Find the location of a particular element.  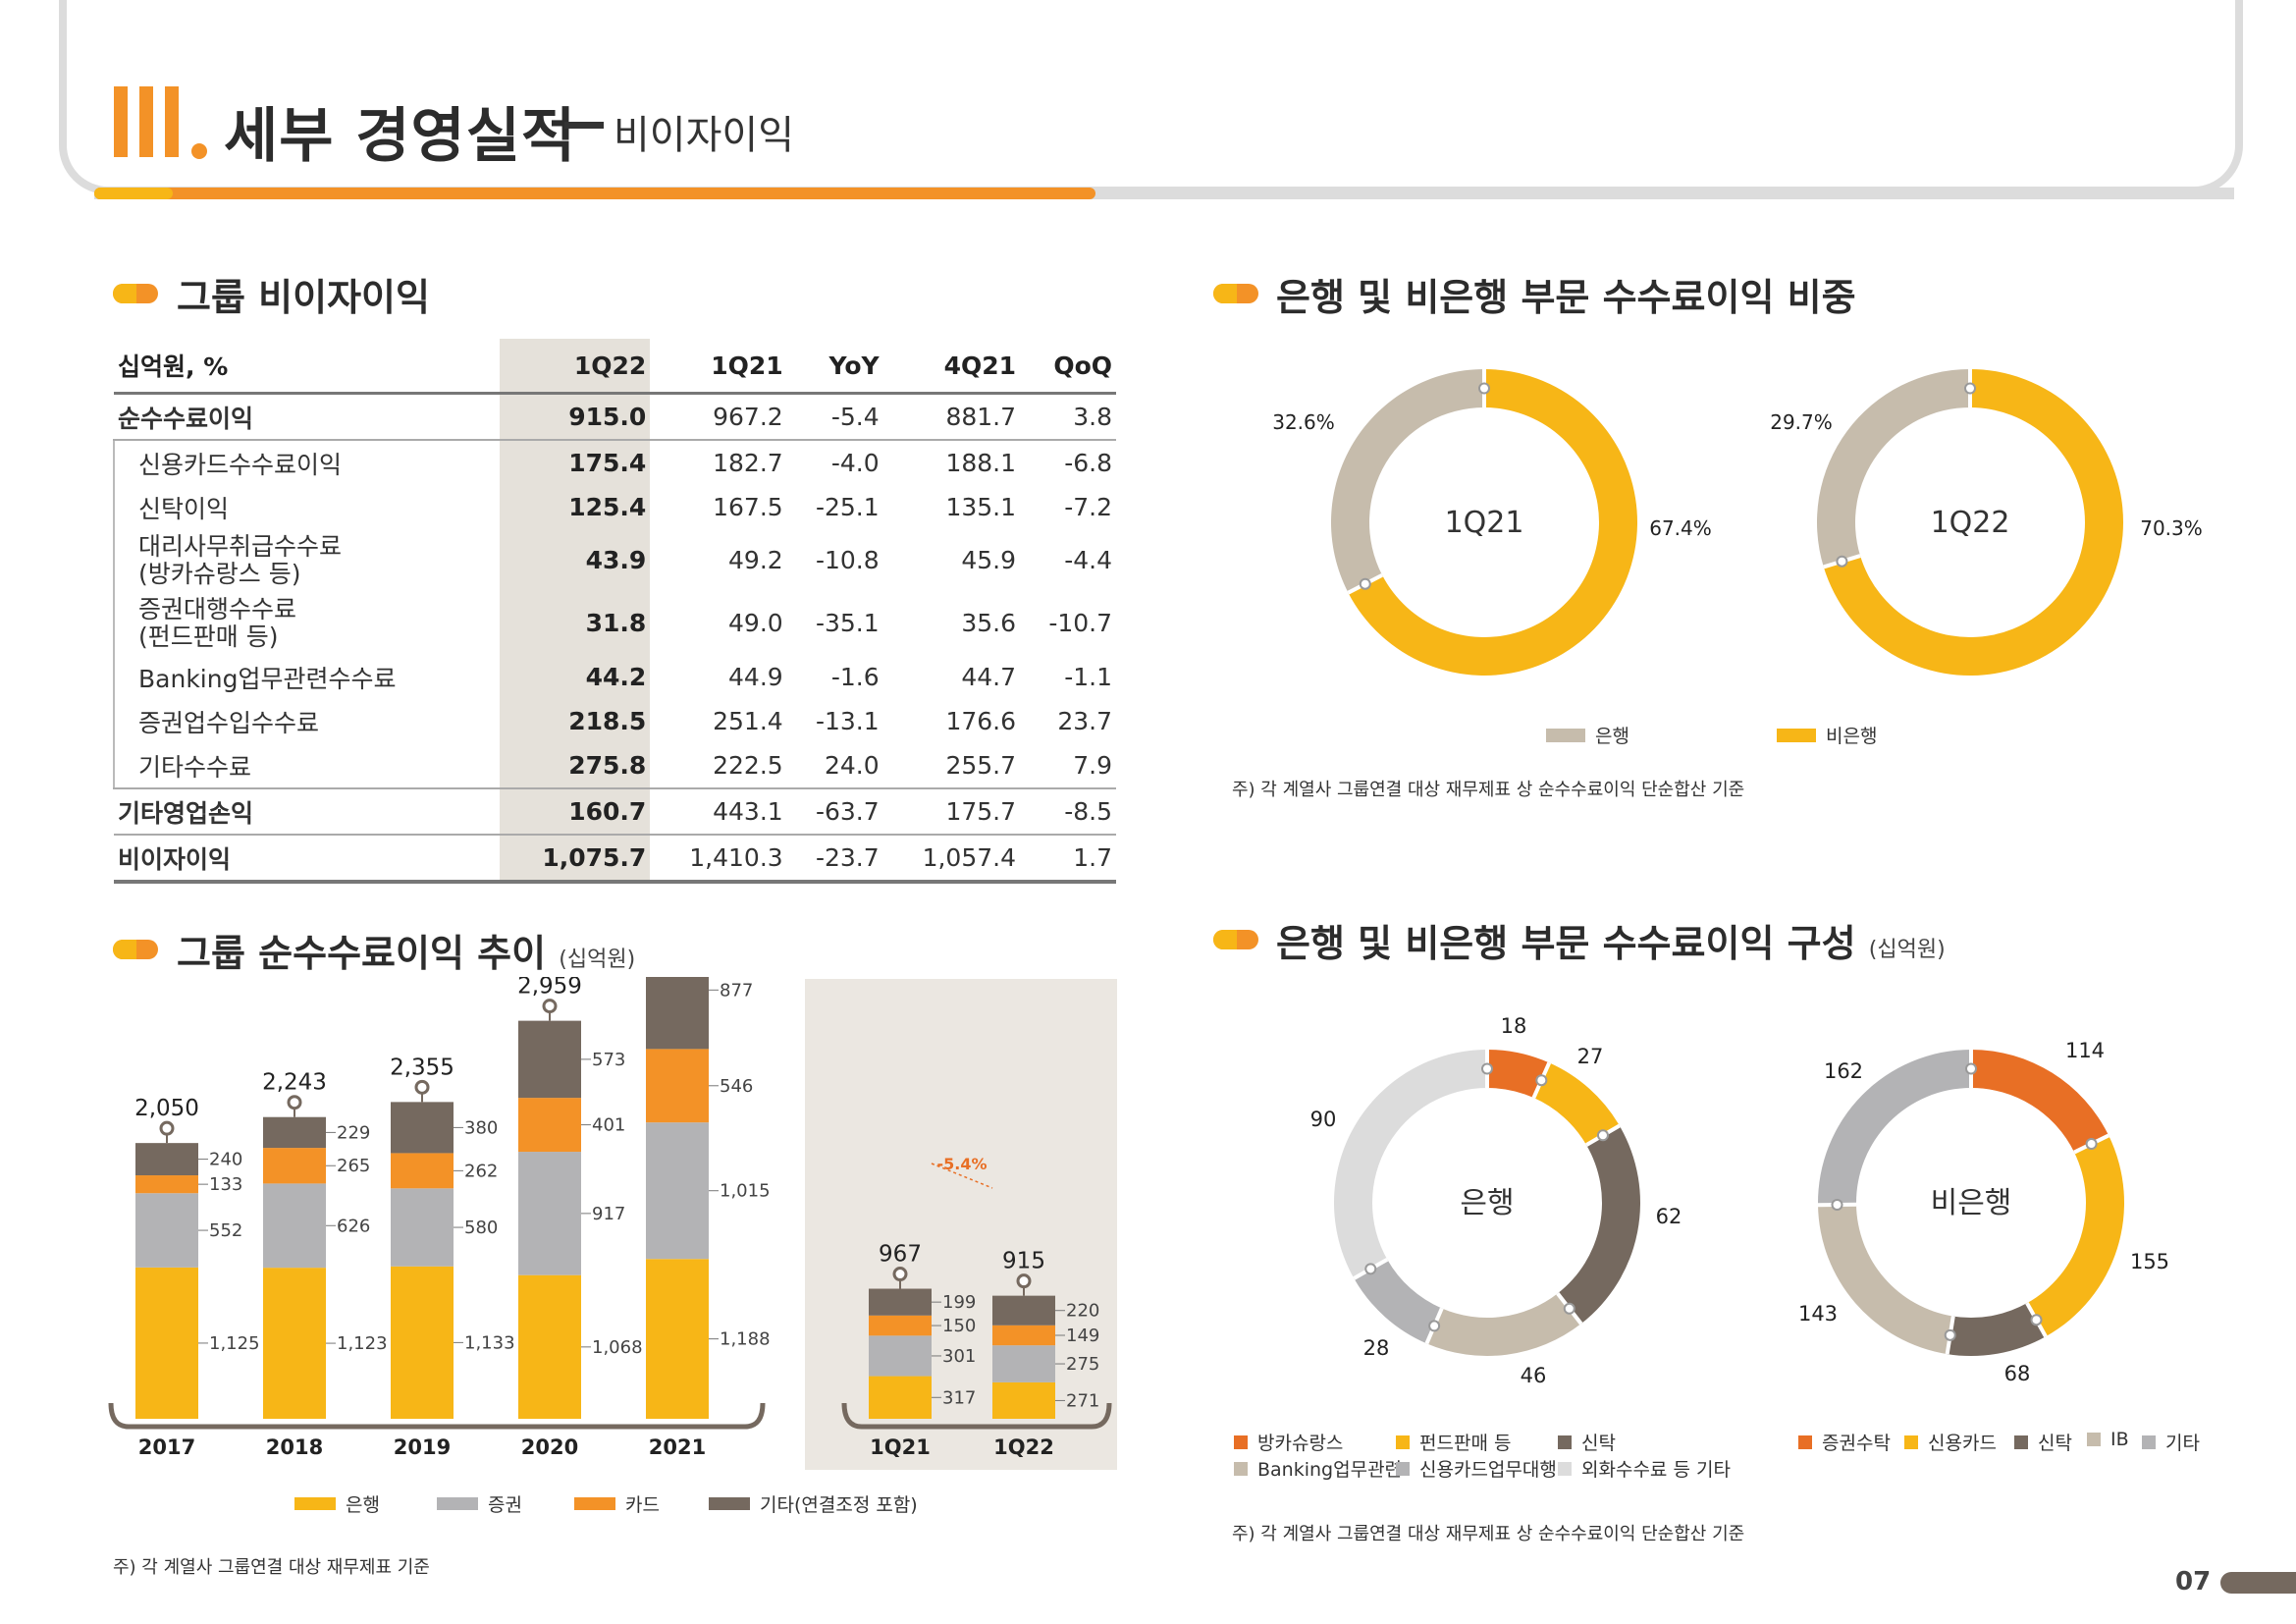

table-cell: -63.7 is located at coordinates (835, 812).